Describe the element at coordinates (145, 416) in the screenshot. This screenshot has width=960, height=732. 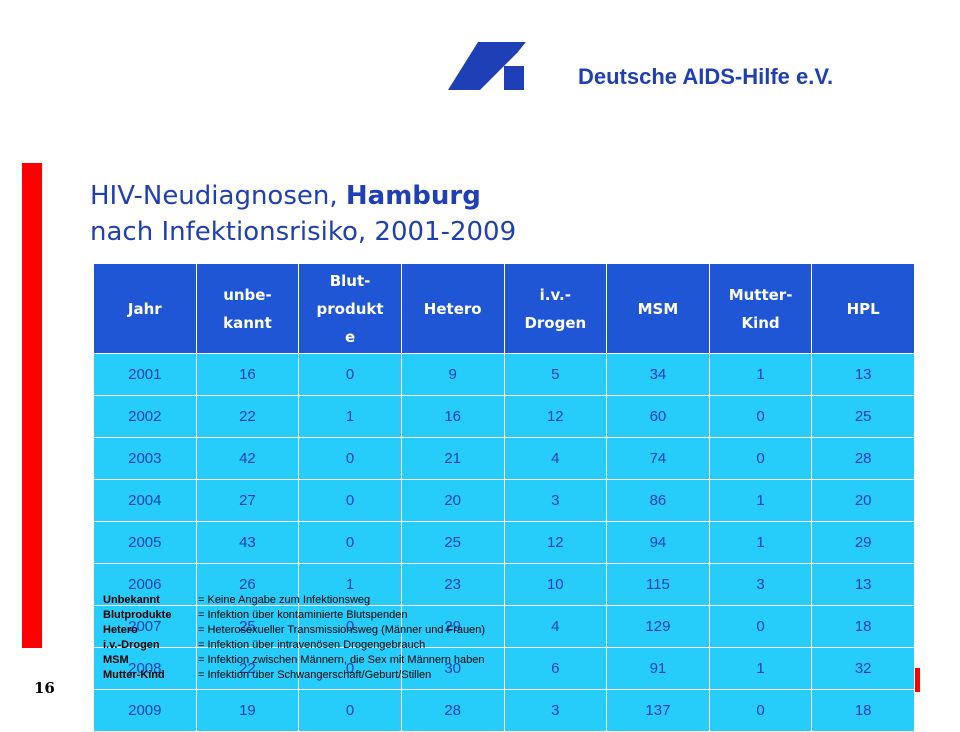
I see `table-cell: 2002` at that location.